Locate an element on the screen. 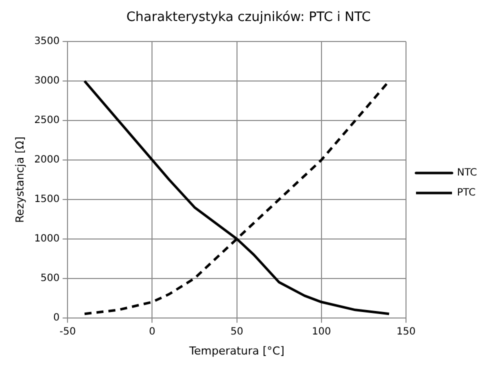 This screenshot has width=497, height=368. y-tick-label: 1500 is located at coordinates (47, 200).